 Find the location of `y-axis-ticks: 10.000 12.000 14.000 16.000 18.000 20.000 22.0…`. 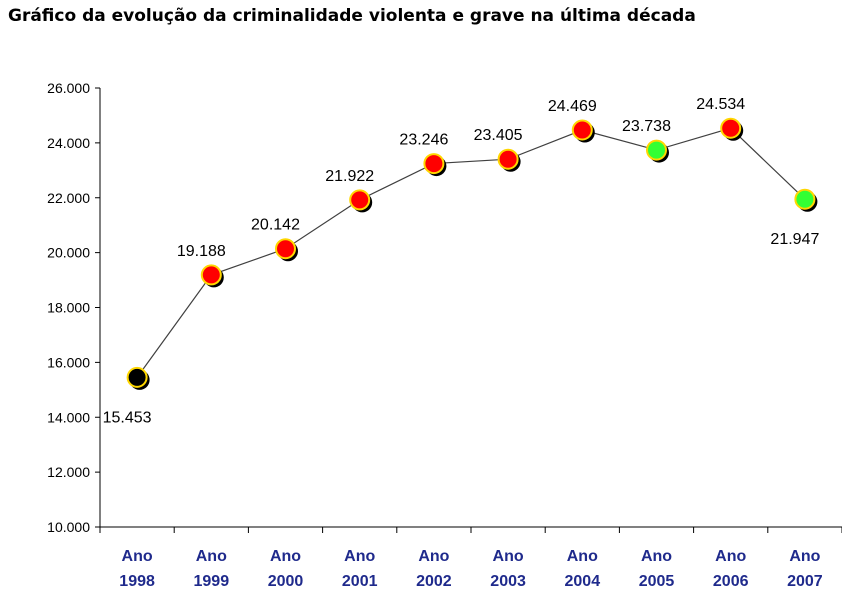

y-axis-ticks: 10.000 12.000 14.000 16.000 18.000 20.000 22.0… is located at coordinates (73, 307).